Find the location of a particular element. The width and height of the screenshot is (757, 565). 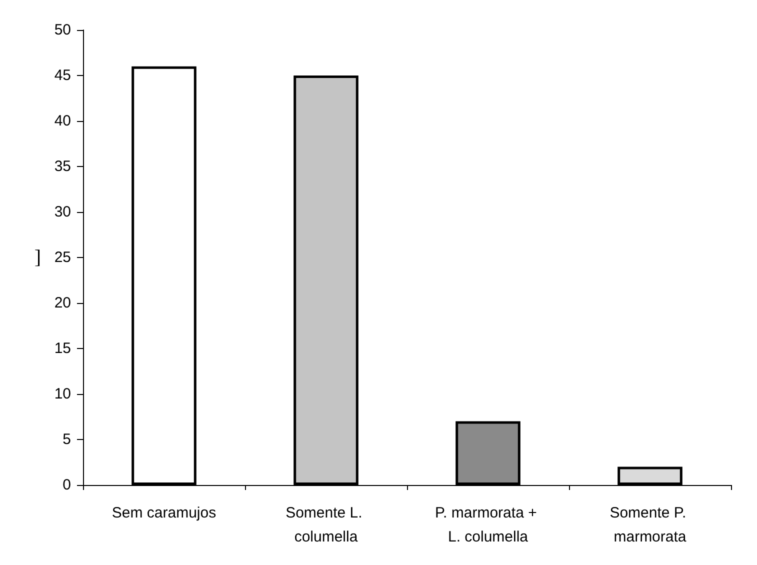

y-tick-label: 50 is located at coordinates (62, 30).